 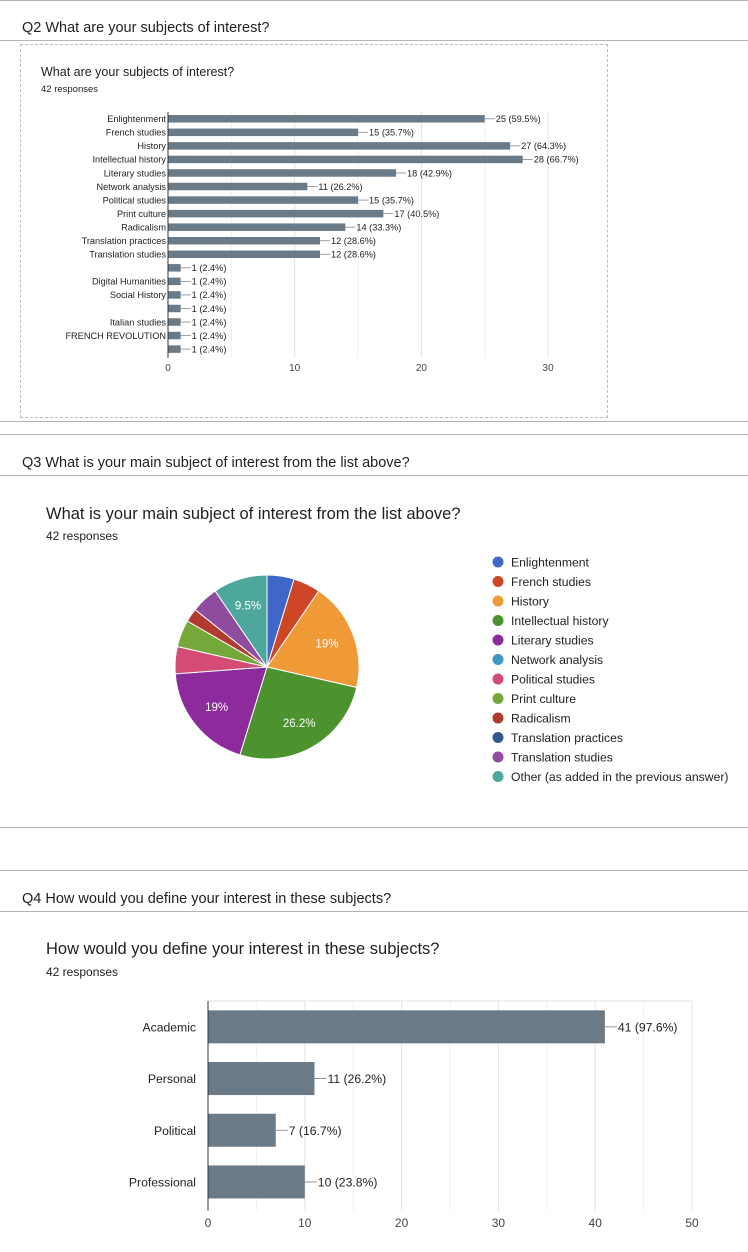 I want to click on q4-top-divider, so click(x=374, y=870).